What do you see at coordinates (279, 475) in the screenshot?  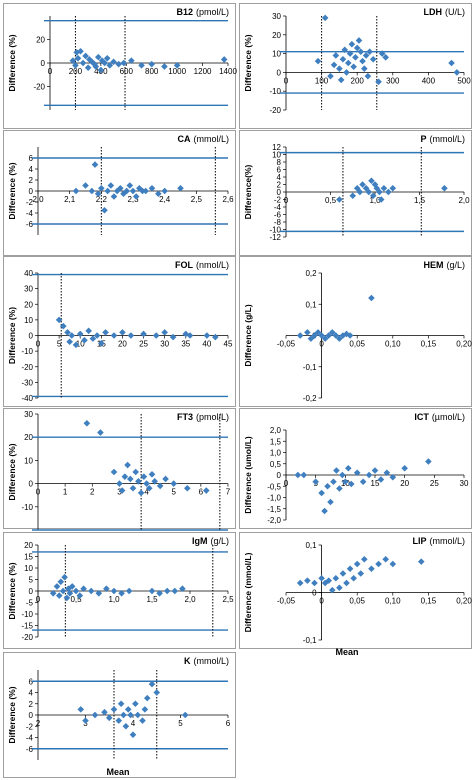 I see `ict-ytick-label: 0` at bounding box center [279, 475].